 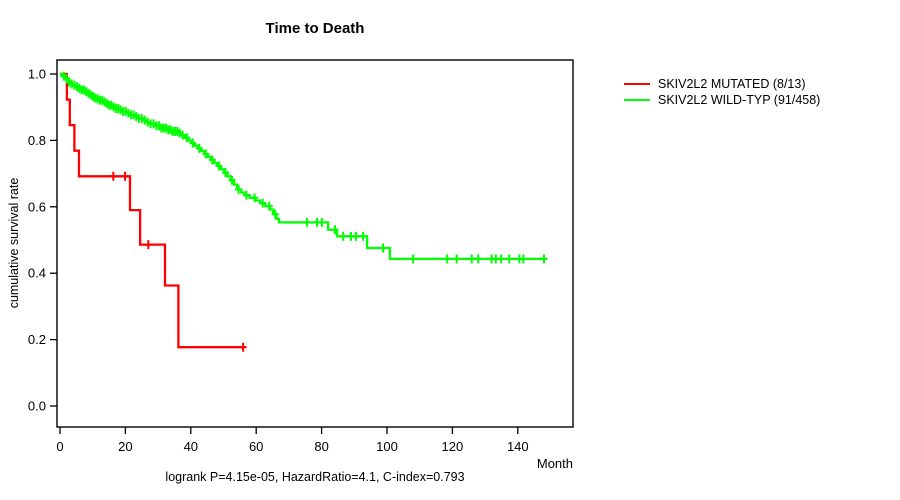 What do you see at coordinates (152, 210) in the screenshot?
I see `survival-curve-mutated` at bounding box center [152, 210].